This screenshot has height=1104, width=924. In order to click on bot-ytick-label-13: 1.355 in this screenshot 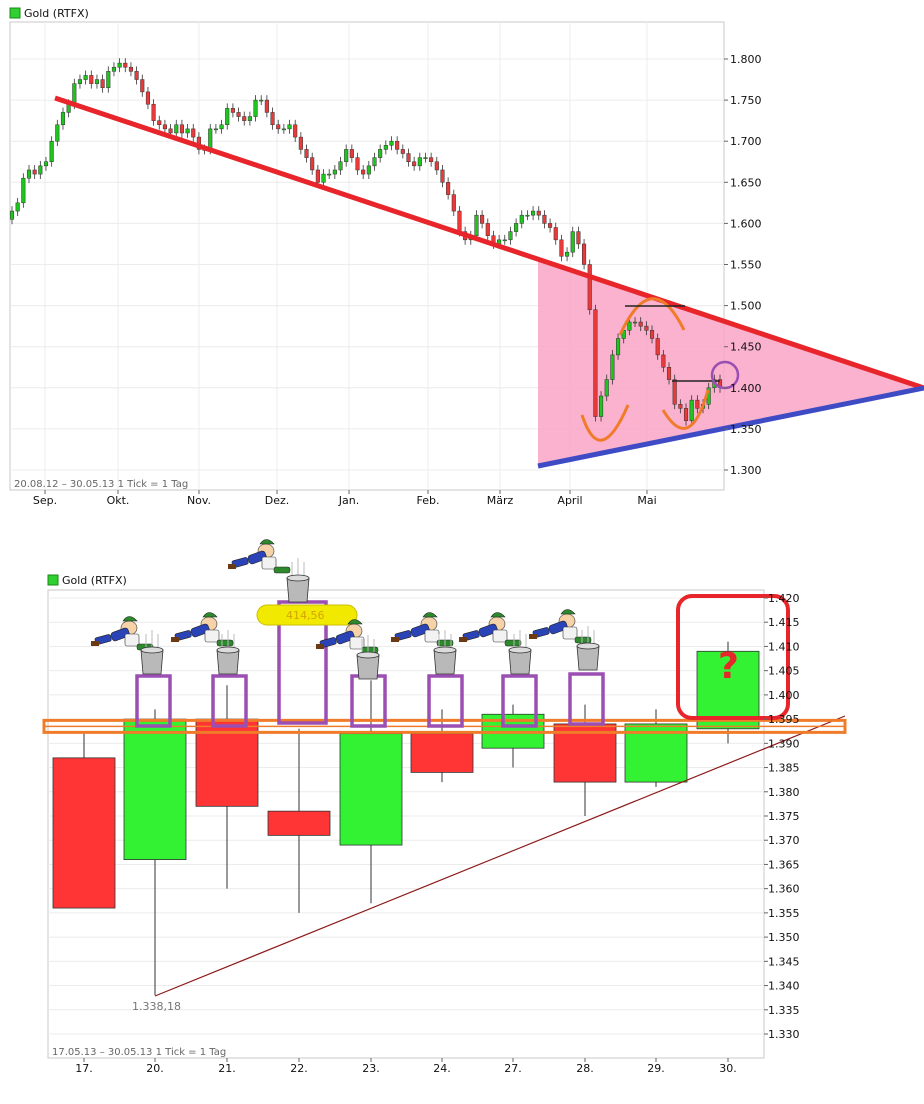, I will do `click(784, 913)`.